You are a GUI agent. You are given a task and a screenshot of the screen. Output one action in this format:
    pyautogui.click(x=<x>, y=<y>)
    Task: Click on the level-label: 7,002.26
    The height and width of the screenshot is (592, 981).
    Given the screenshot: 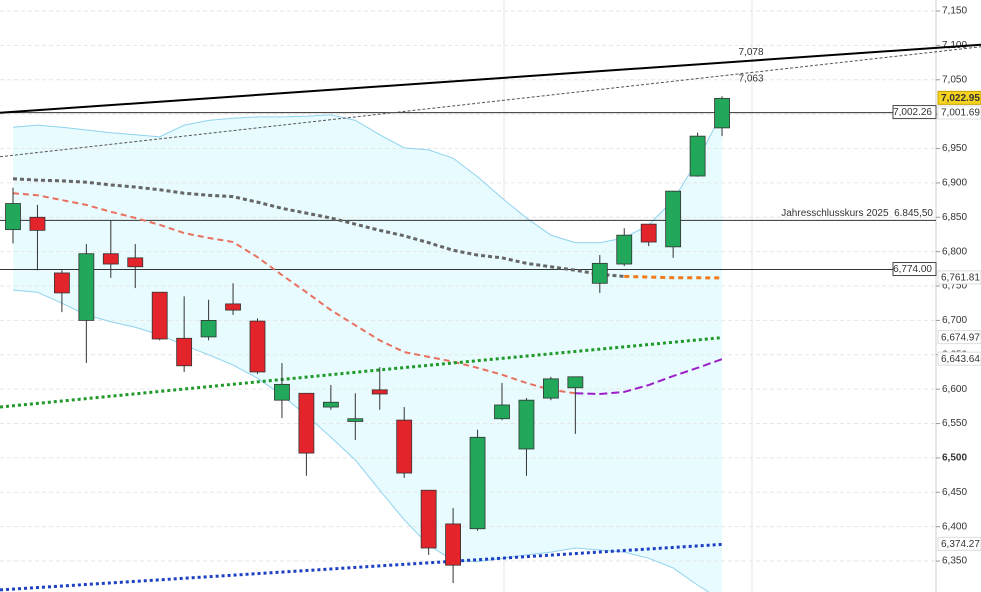 What is the action you would take?
    pyautogui.click(x=912, y=112)
    